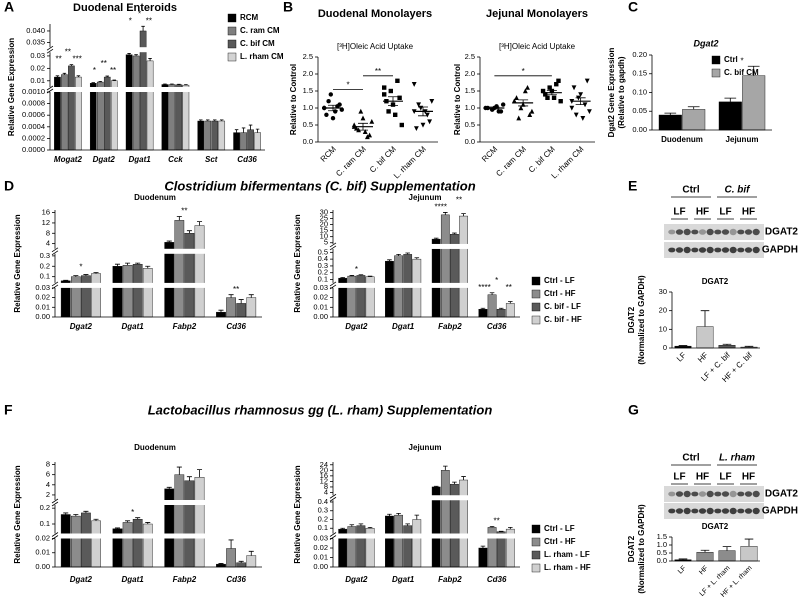 Image resolution: width=800 pixels, height=597 pixels. What do you see at coordinates (324, 480) in the screenshot?
I see `y-tick-label: 12` at bounding box center [324, 480].